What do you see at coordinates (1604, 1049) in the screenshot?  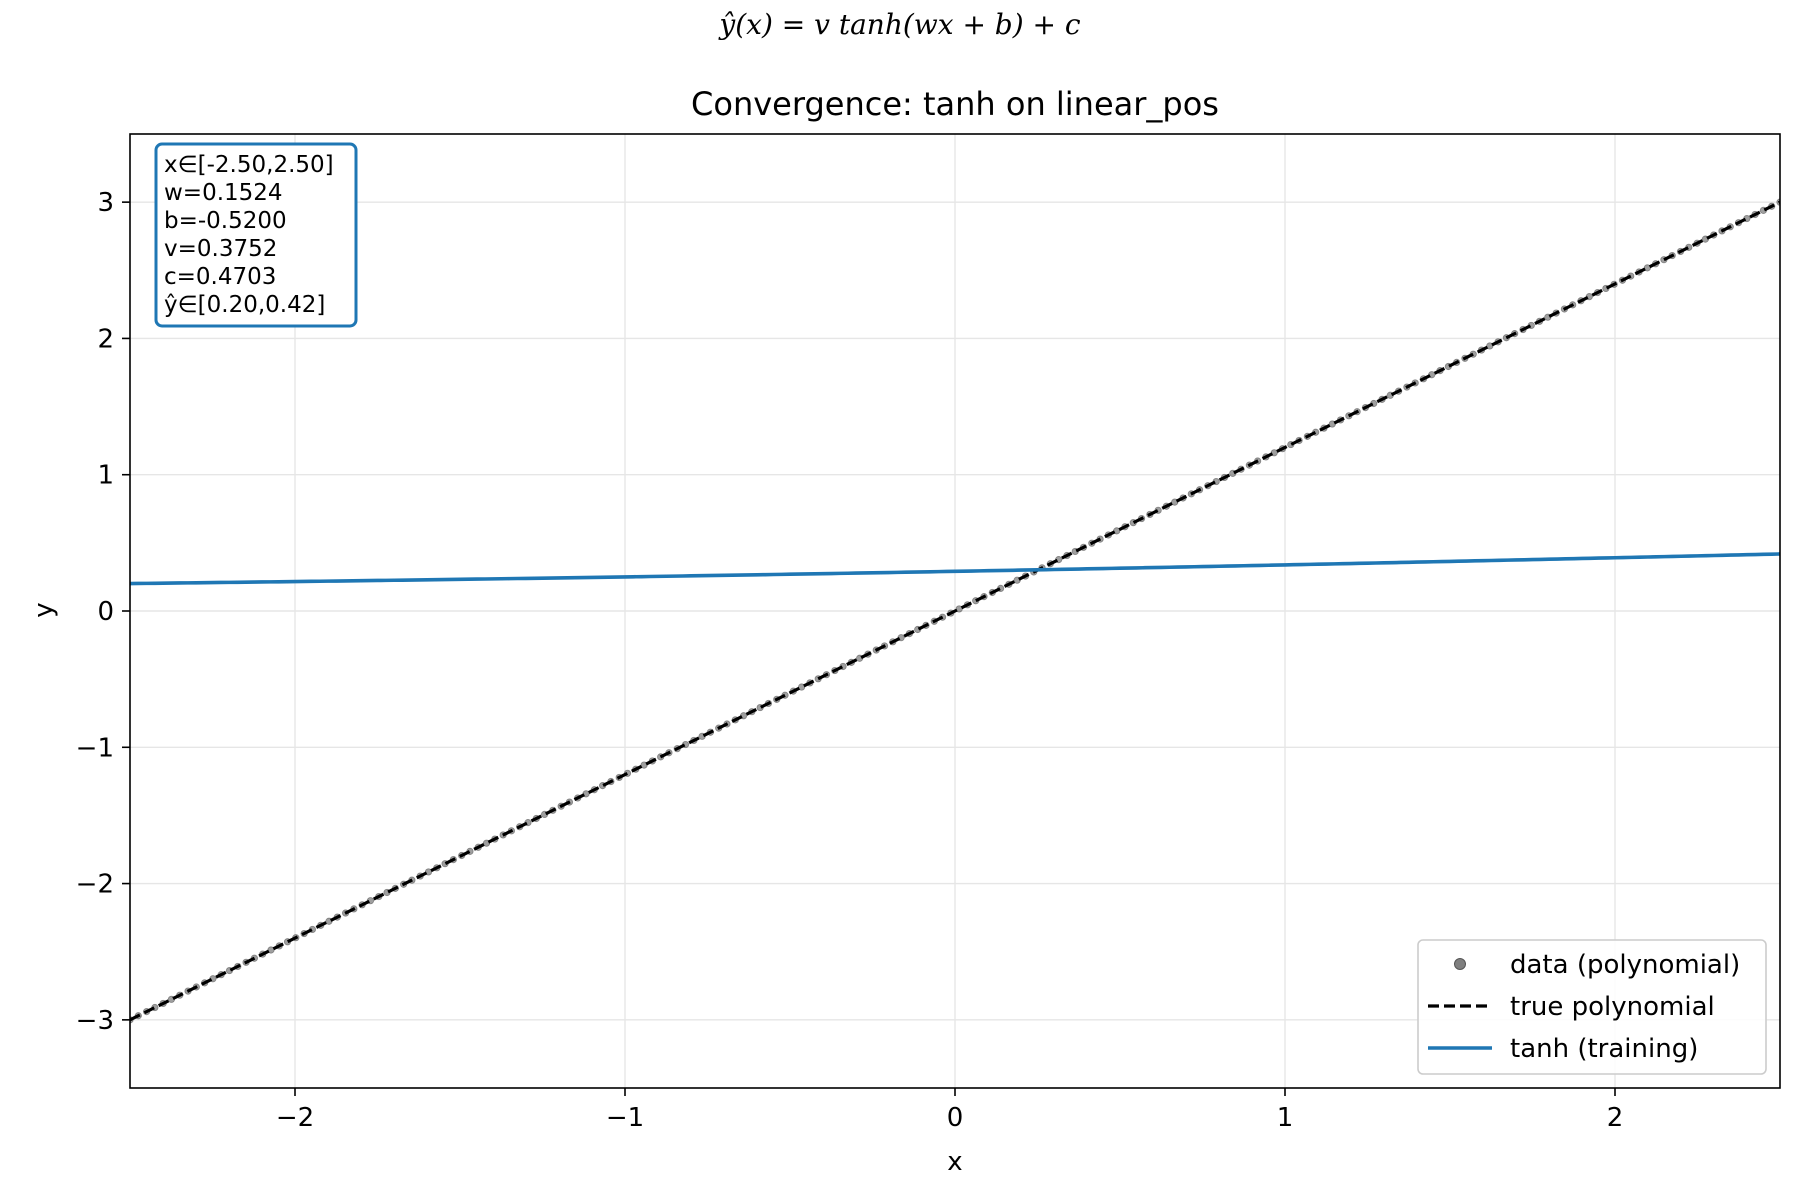 I see `legend-label: tanh (training)` at bounding box center [1604, 1049].